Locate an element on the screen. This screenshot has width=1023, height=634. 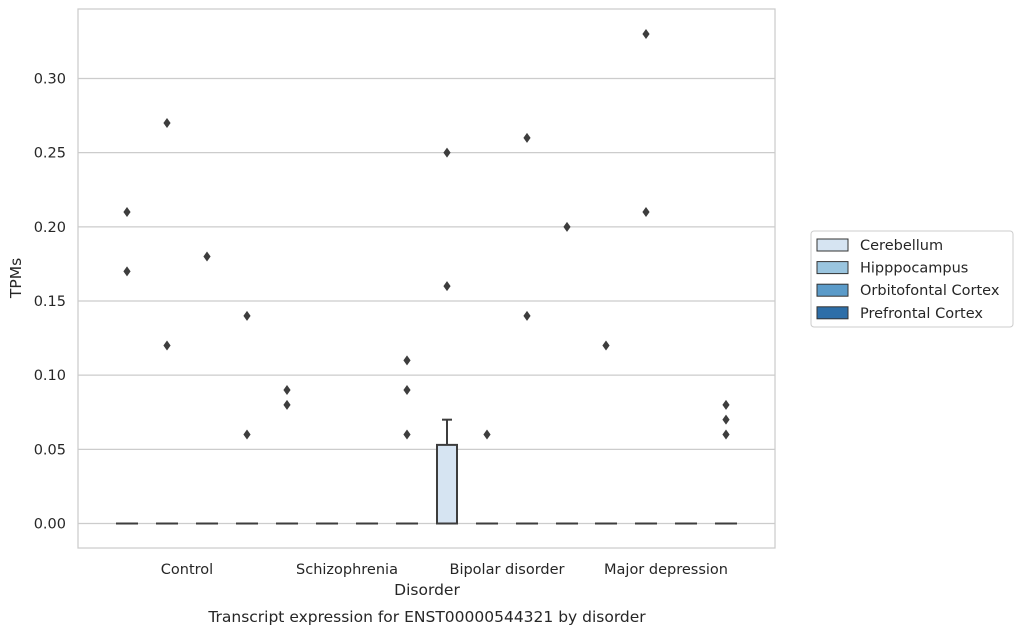
y-tick-label: 0.05 is located at coordinates (50, 450).